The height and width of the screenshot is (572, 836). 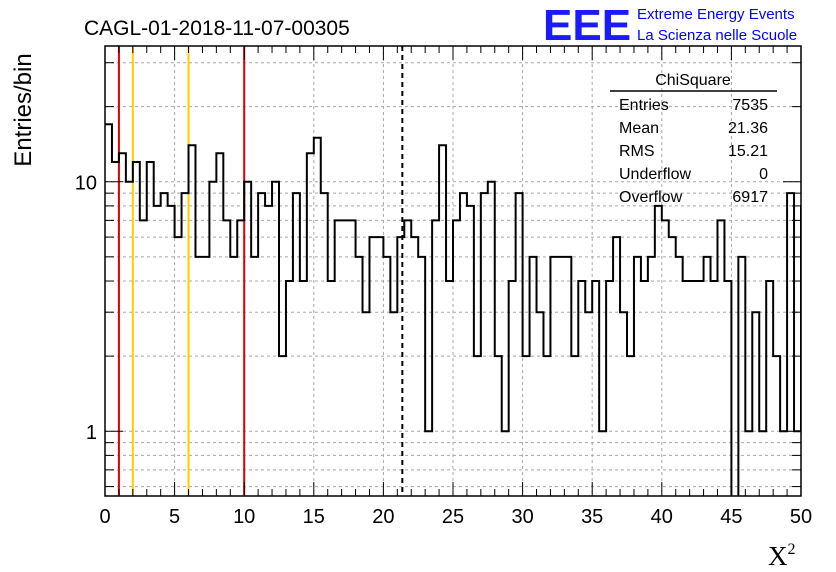 I want to click on stats-label-entries: Entries, so click(x=644, y=105).